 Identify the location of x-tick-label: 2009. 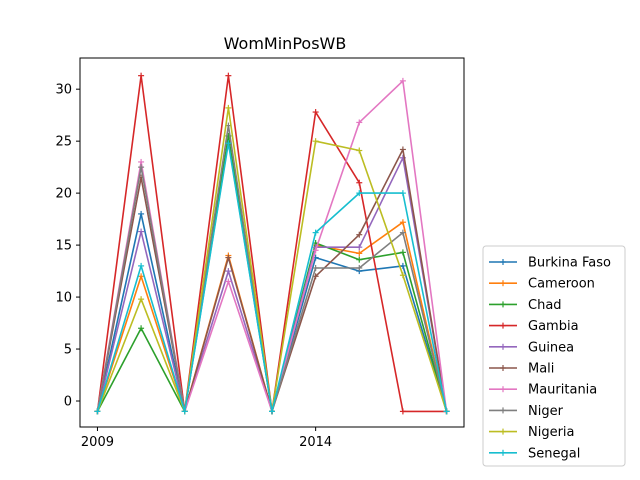
(97, 442).